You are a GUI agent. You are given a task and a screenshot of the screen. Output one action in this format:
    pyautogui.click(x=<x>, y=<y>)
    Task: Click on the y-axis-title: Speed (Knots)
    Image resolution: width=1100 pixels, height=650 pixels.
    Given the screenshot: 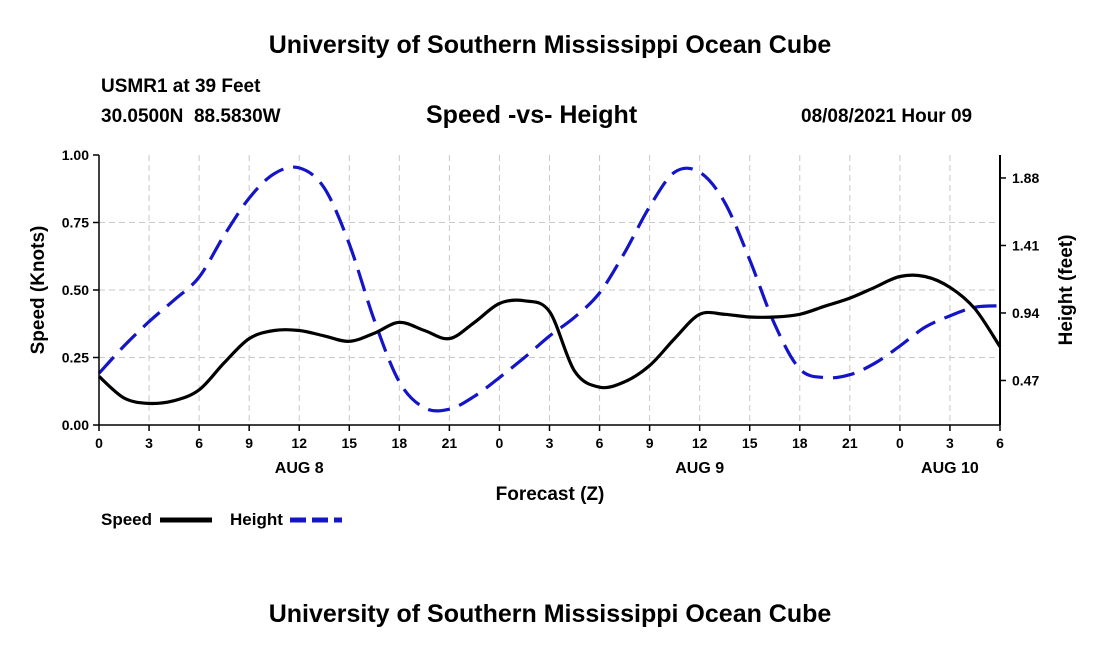 What is the action you would take?
    pyautogui.click(x=38, y=290)
    